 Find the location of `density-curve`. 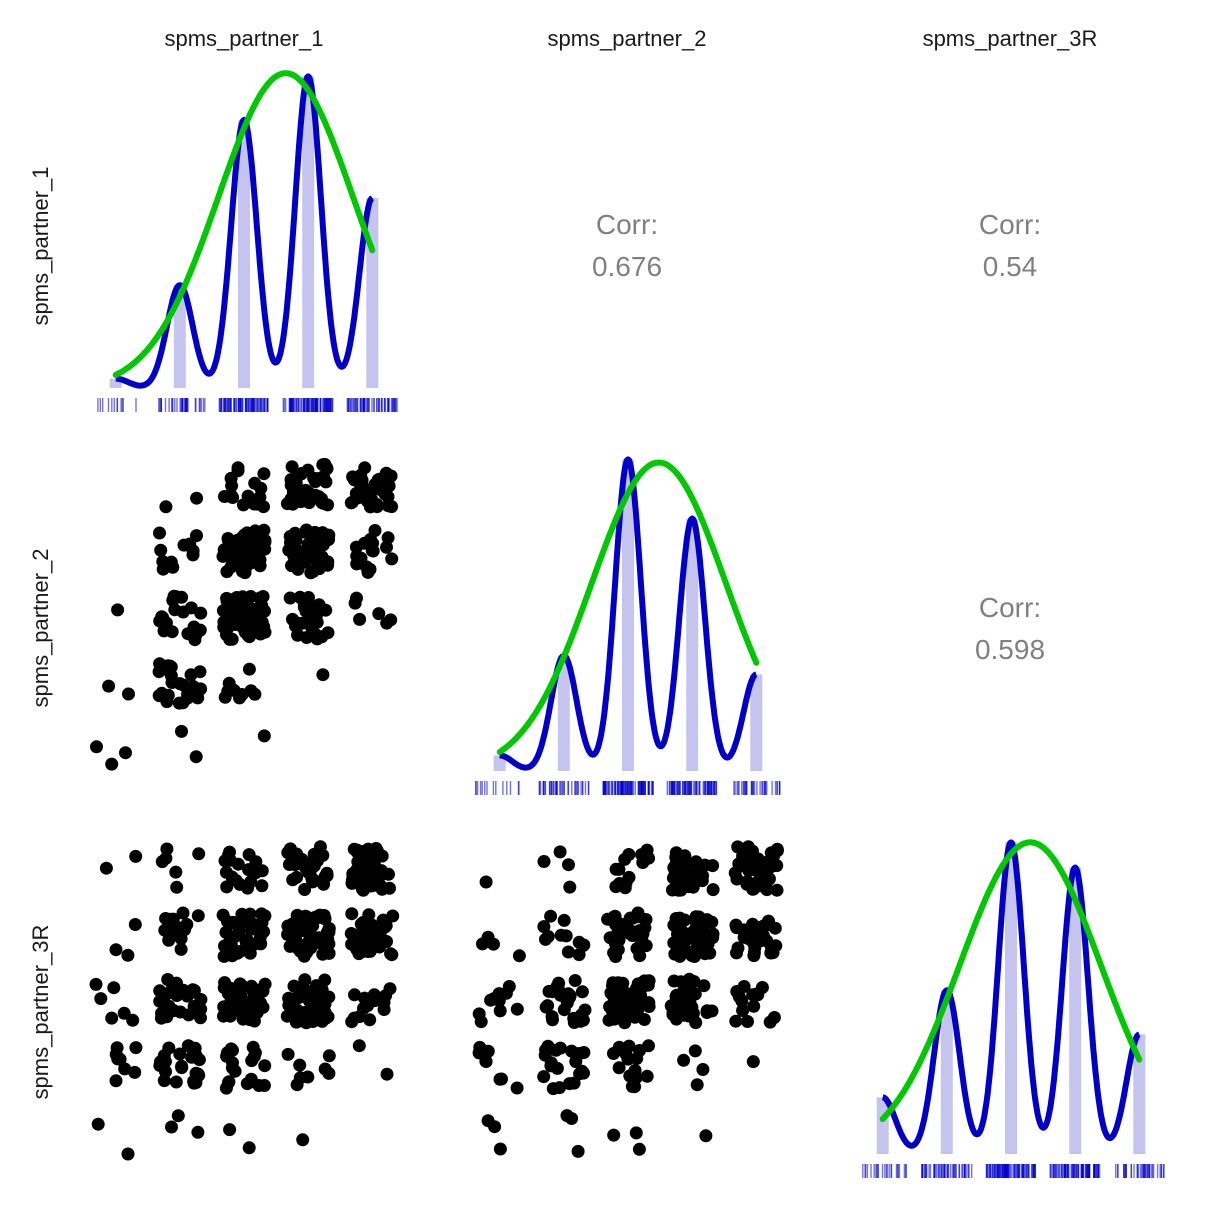

density-curve is located at coordinates (244, 231).